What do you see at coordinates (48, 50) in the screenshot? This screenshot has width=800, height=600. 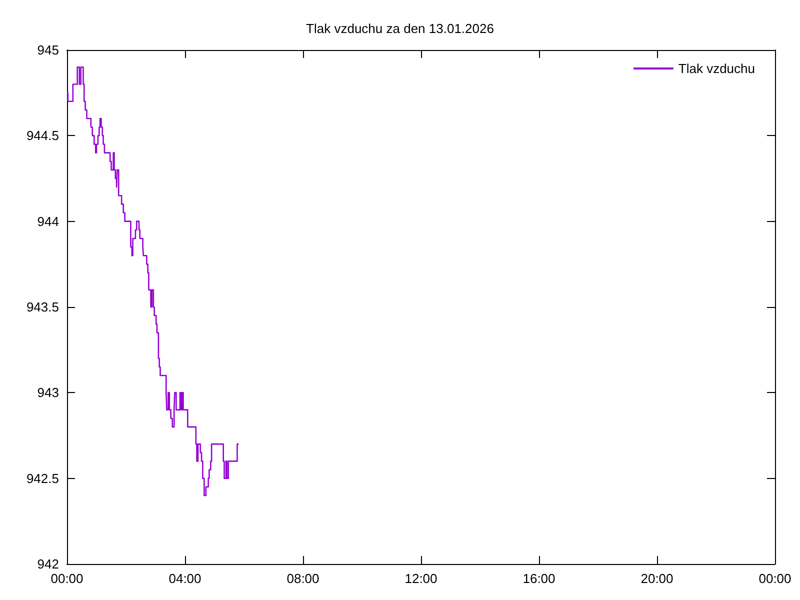 I see `y-tick-label: 945` at bounding box center [48, 50].